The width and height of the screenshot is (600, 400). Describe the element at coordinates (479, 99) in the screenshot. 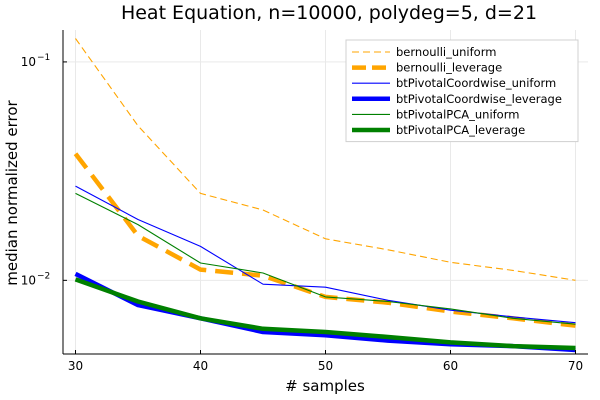

I see `legend-label: btPivotalCoordwise_leverage` at that location.